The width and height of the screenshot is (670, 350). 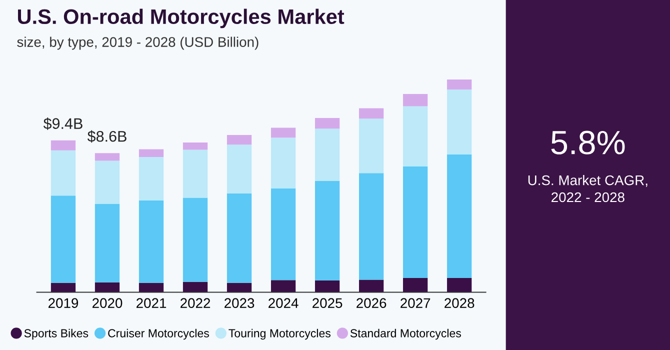 What do you see at coordinates (327, 303) in the screenshot?
I see `x-tick-label: 2025` at bounding box center [327, 303].